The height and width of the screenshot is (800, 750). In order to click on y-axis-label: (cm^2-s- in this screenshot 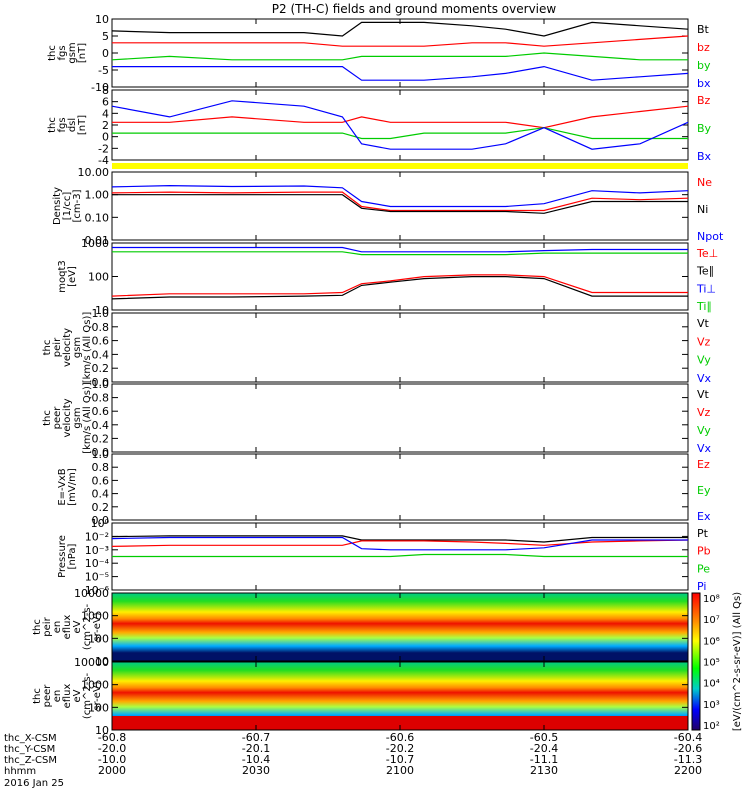, I will do `click(87, 695)`.